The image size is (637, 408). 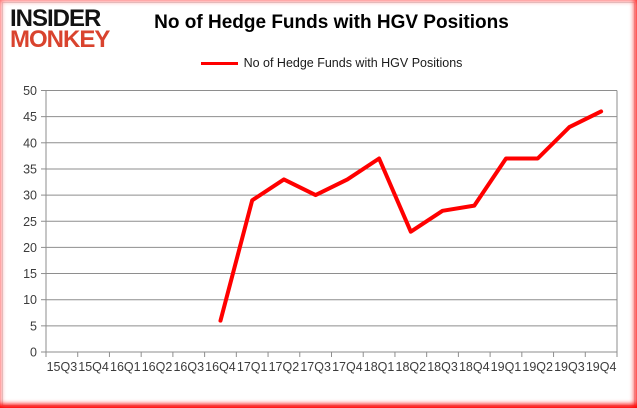 What do you see at coordinates (252, 367) in the screenshot?
I see `x-tick-label: 17Q1` at bounding box center [252, 367].